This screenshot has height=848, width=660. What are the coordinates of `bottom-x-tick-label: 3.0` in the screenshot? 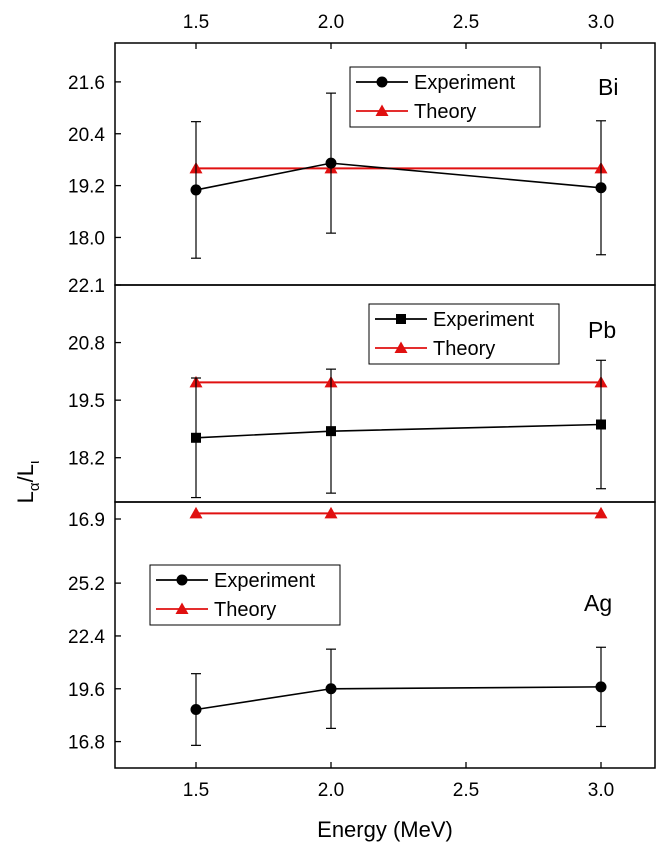 It's located at (601, 790).